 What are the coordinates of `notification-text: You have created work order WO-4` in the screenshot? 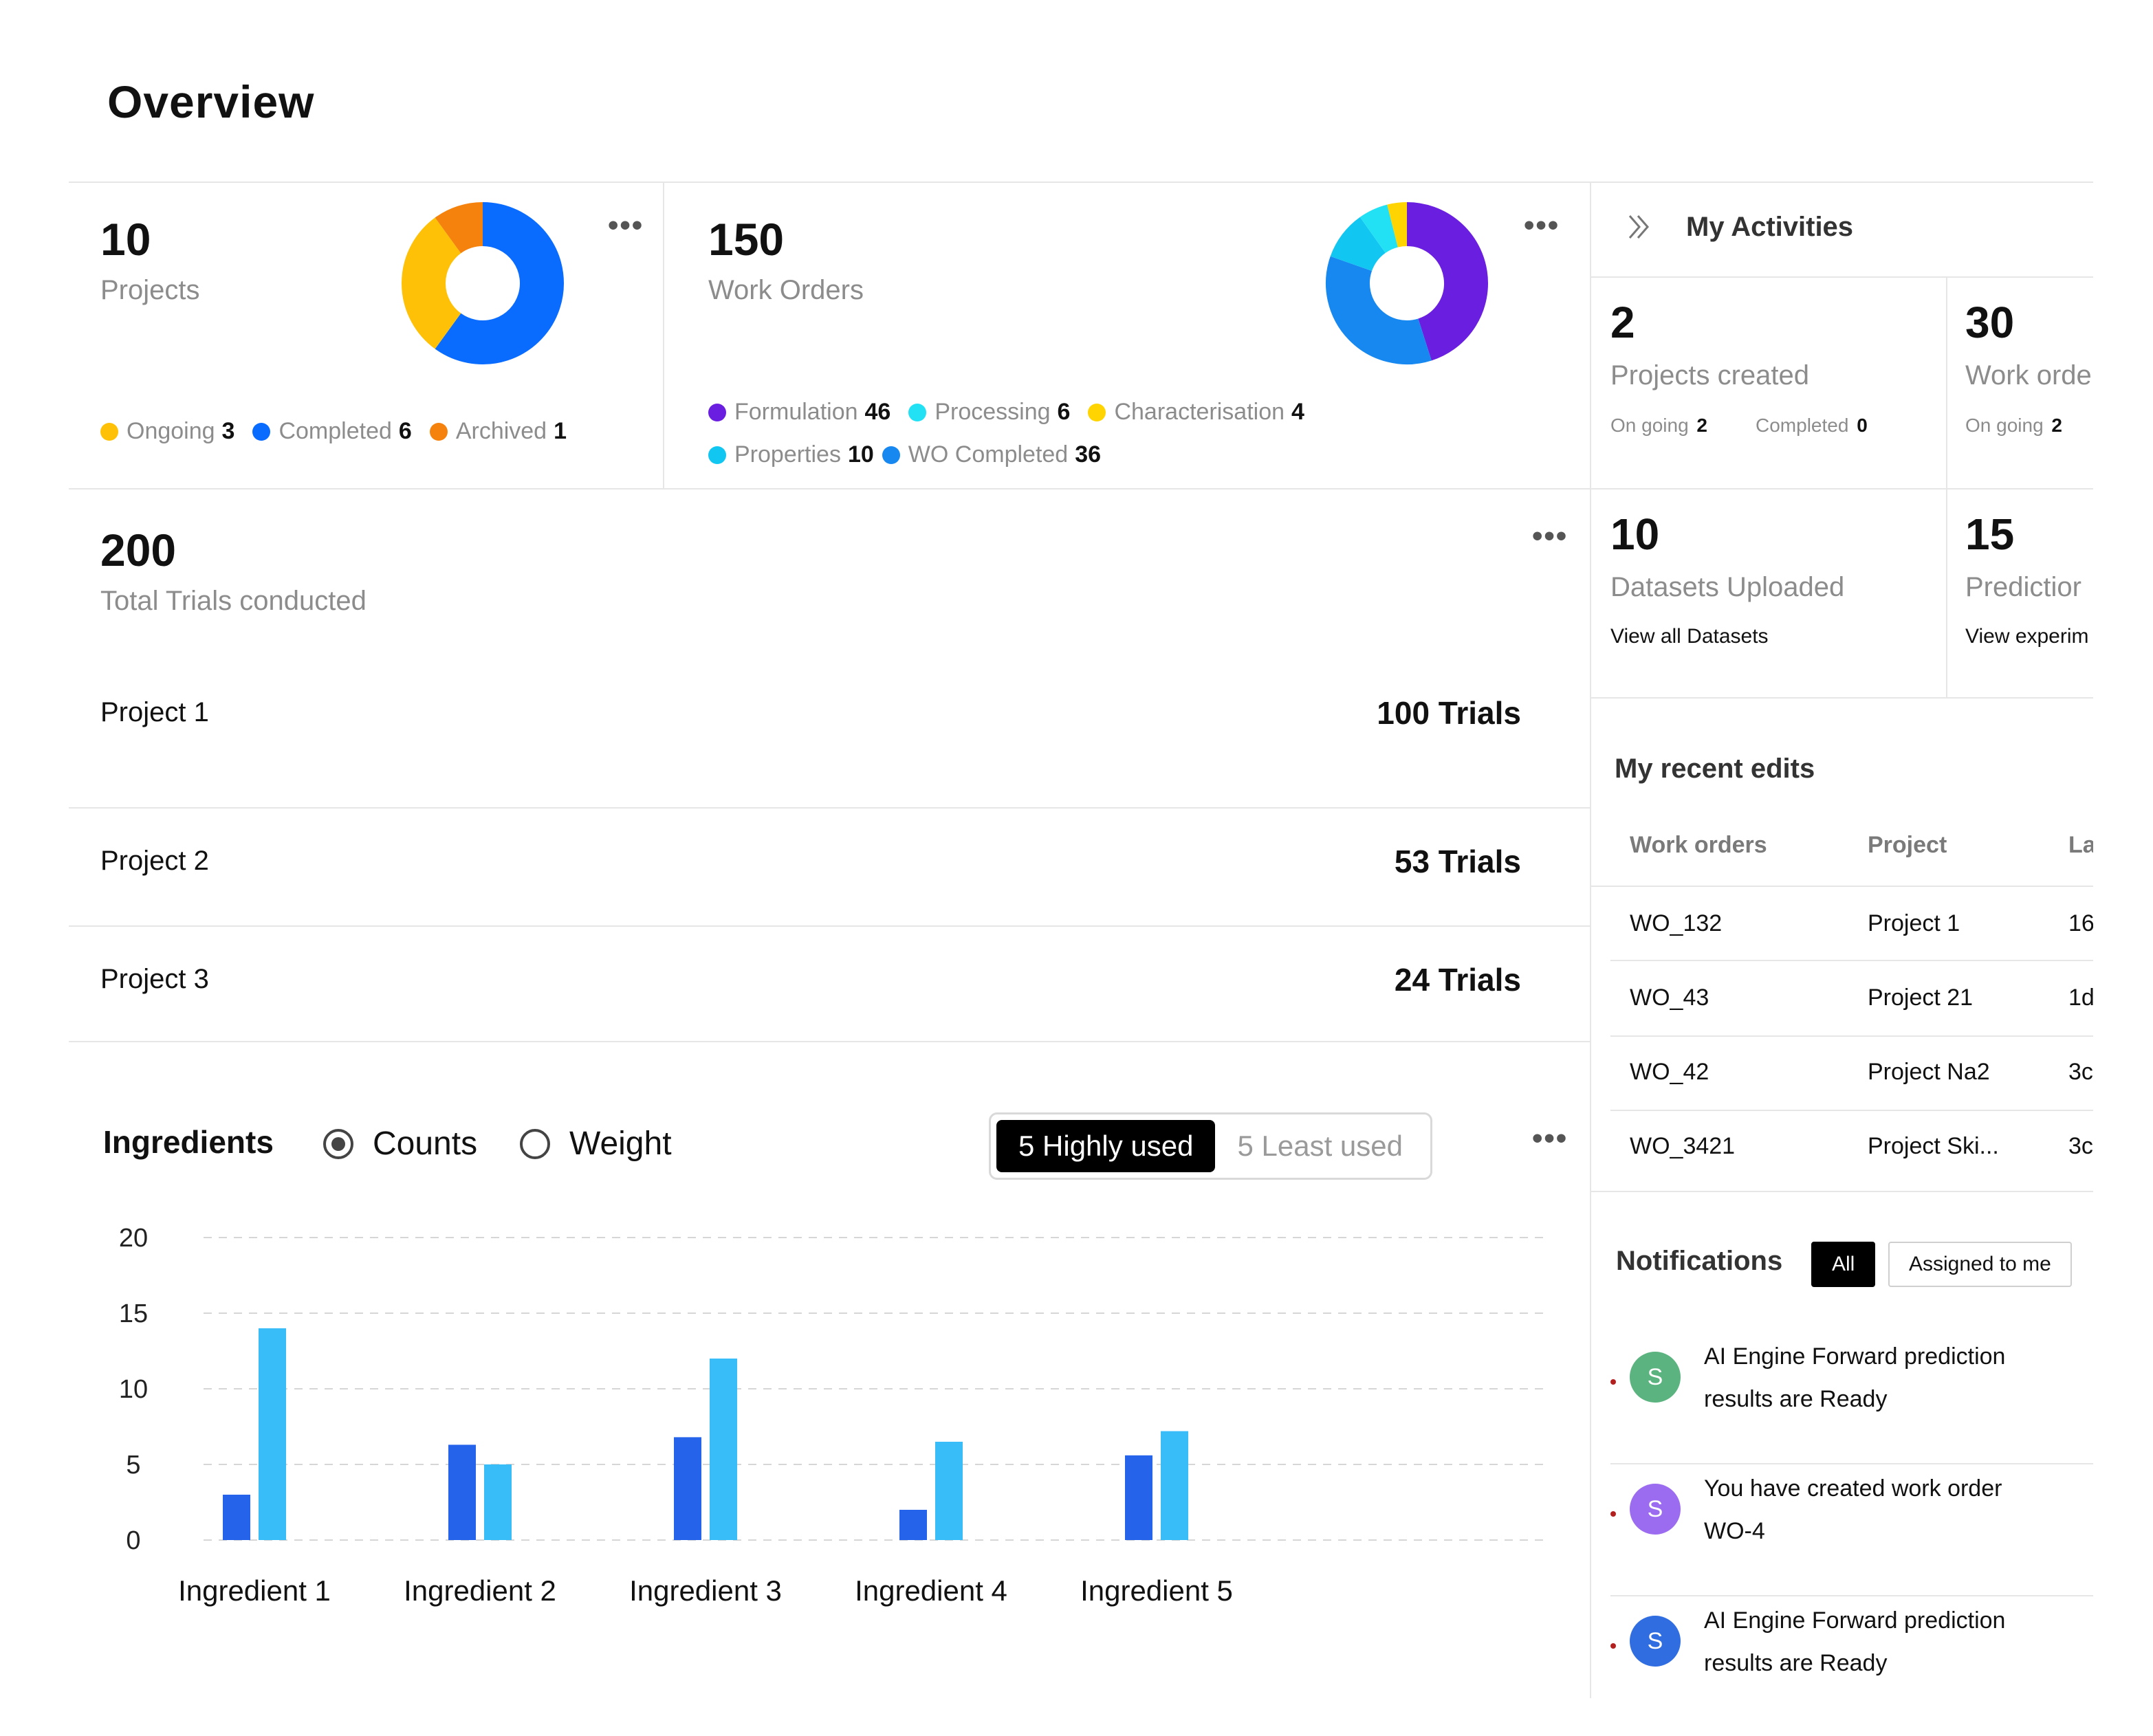 It's located at (1853, 1509).